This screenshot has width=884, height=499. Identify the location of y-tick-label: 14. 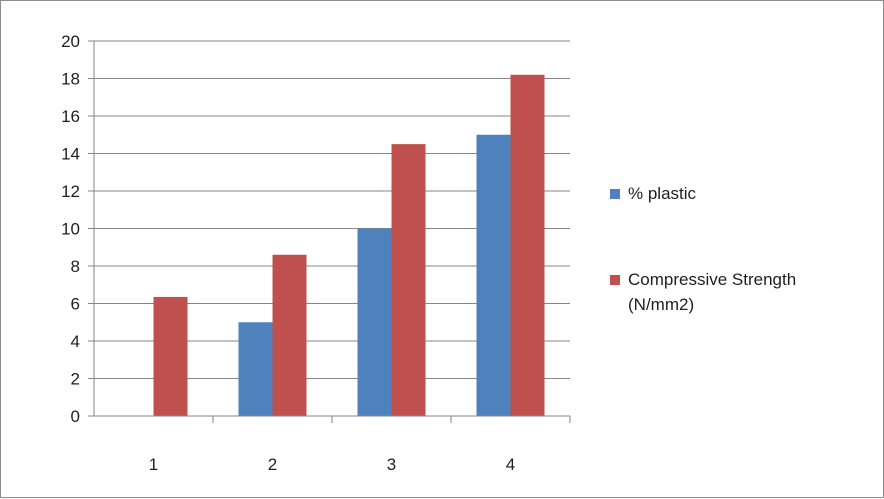
(70, 154).